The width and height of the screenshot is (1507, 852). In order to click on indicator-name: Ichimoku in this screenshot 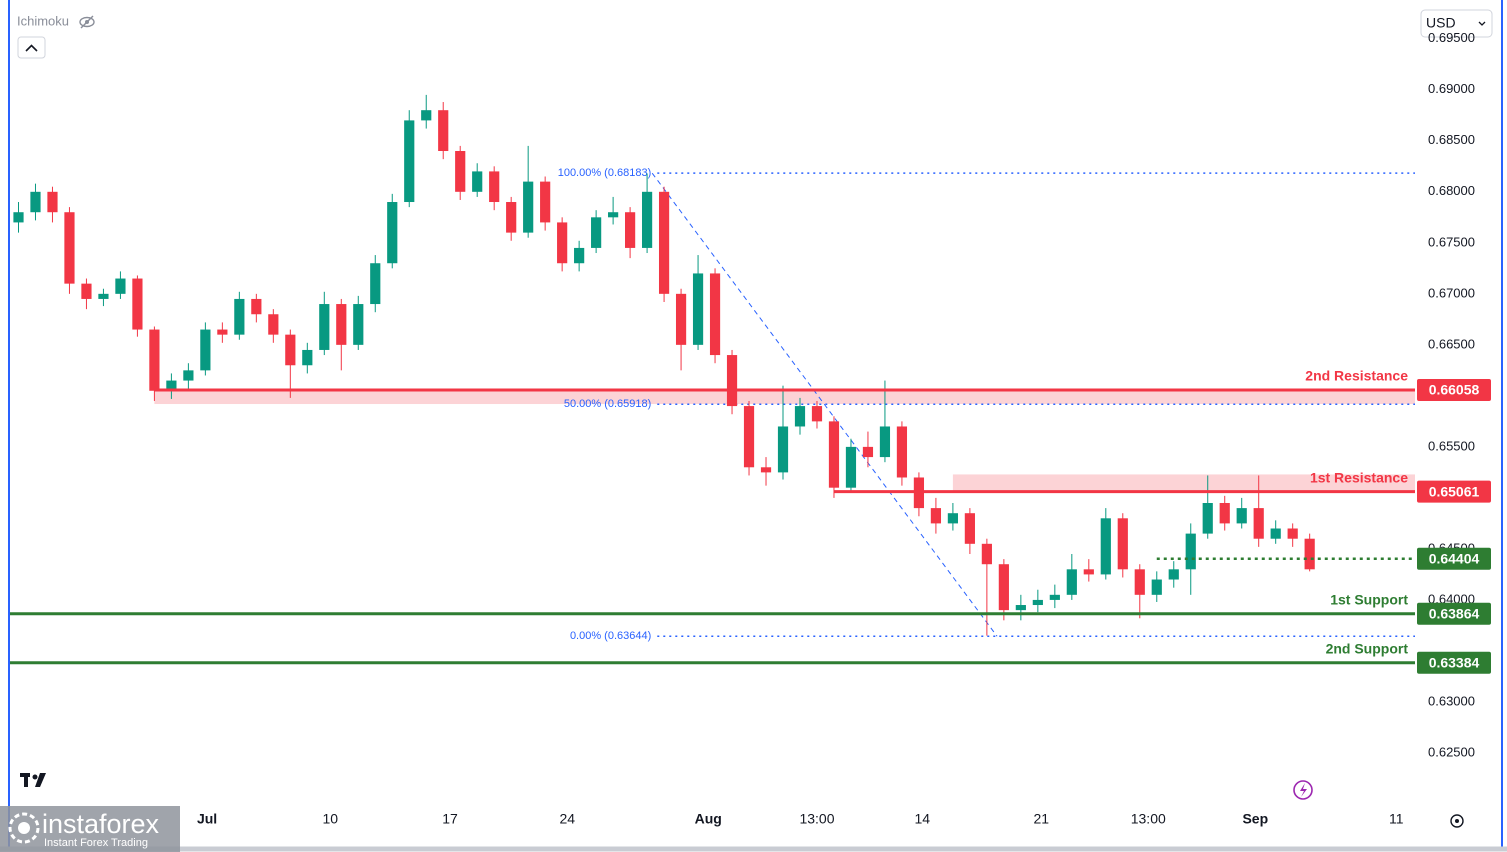, I will do `click(43, 20)`.